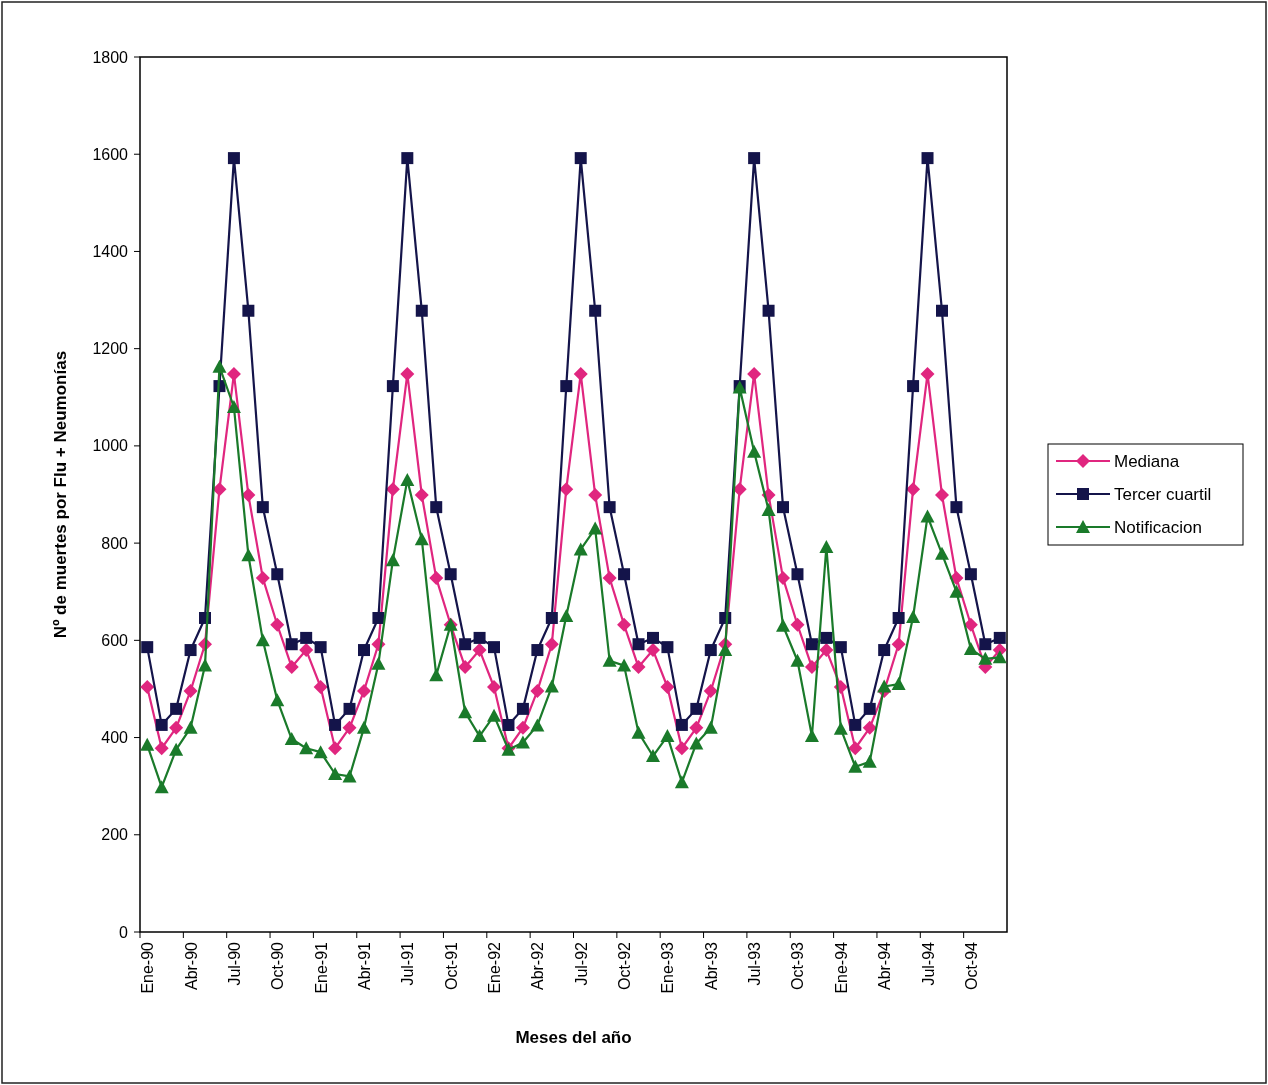 The height and width of the screenshot is (1085, 1268). I want to click on x-axis-title: Meses del año, so click(573, 1037).